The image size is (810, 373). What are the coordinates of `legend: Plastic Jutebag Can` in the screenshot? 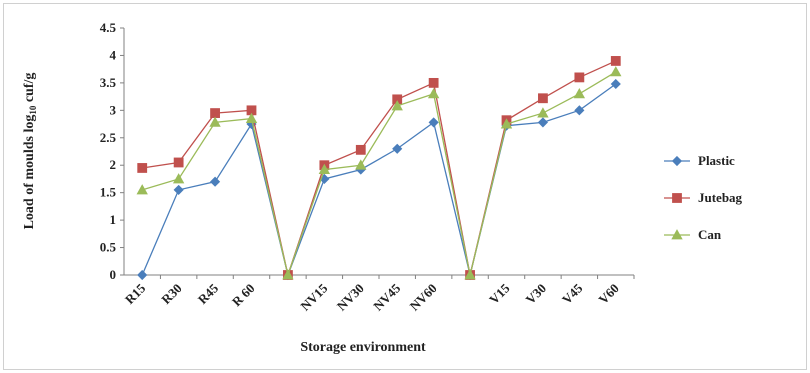 It's located at (703, 197).